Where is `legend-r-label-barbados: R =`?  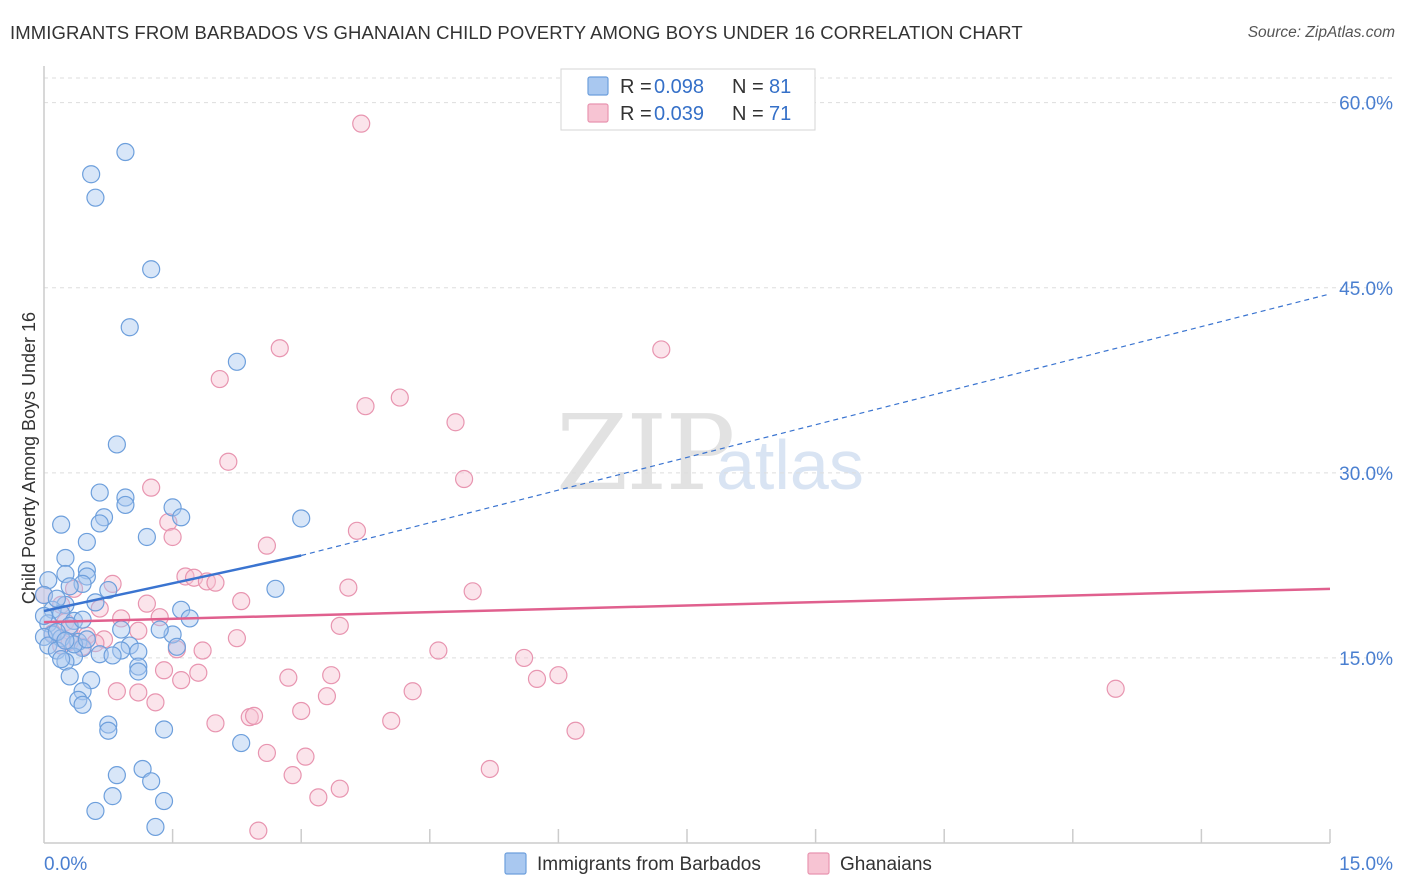
legend-r-label-barbados: R = is located at coordinates (636, 87).